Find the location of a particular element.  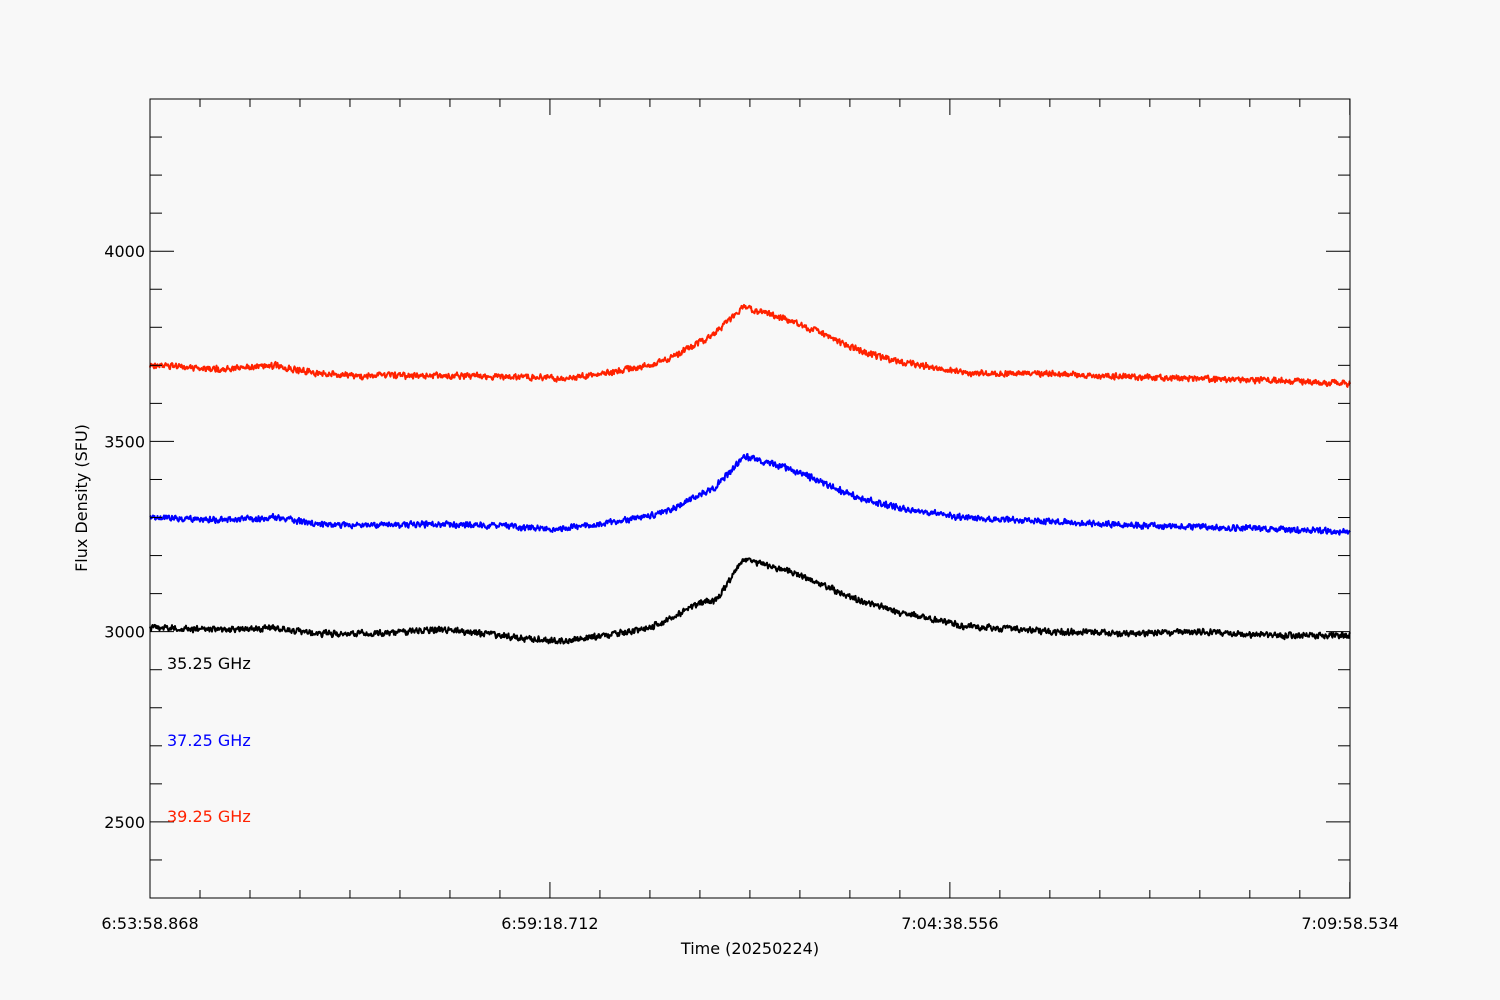

y-tick-label: 3000 is located at coordinates (124, 632).